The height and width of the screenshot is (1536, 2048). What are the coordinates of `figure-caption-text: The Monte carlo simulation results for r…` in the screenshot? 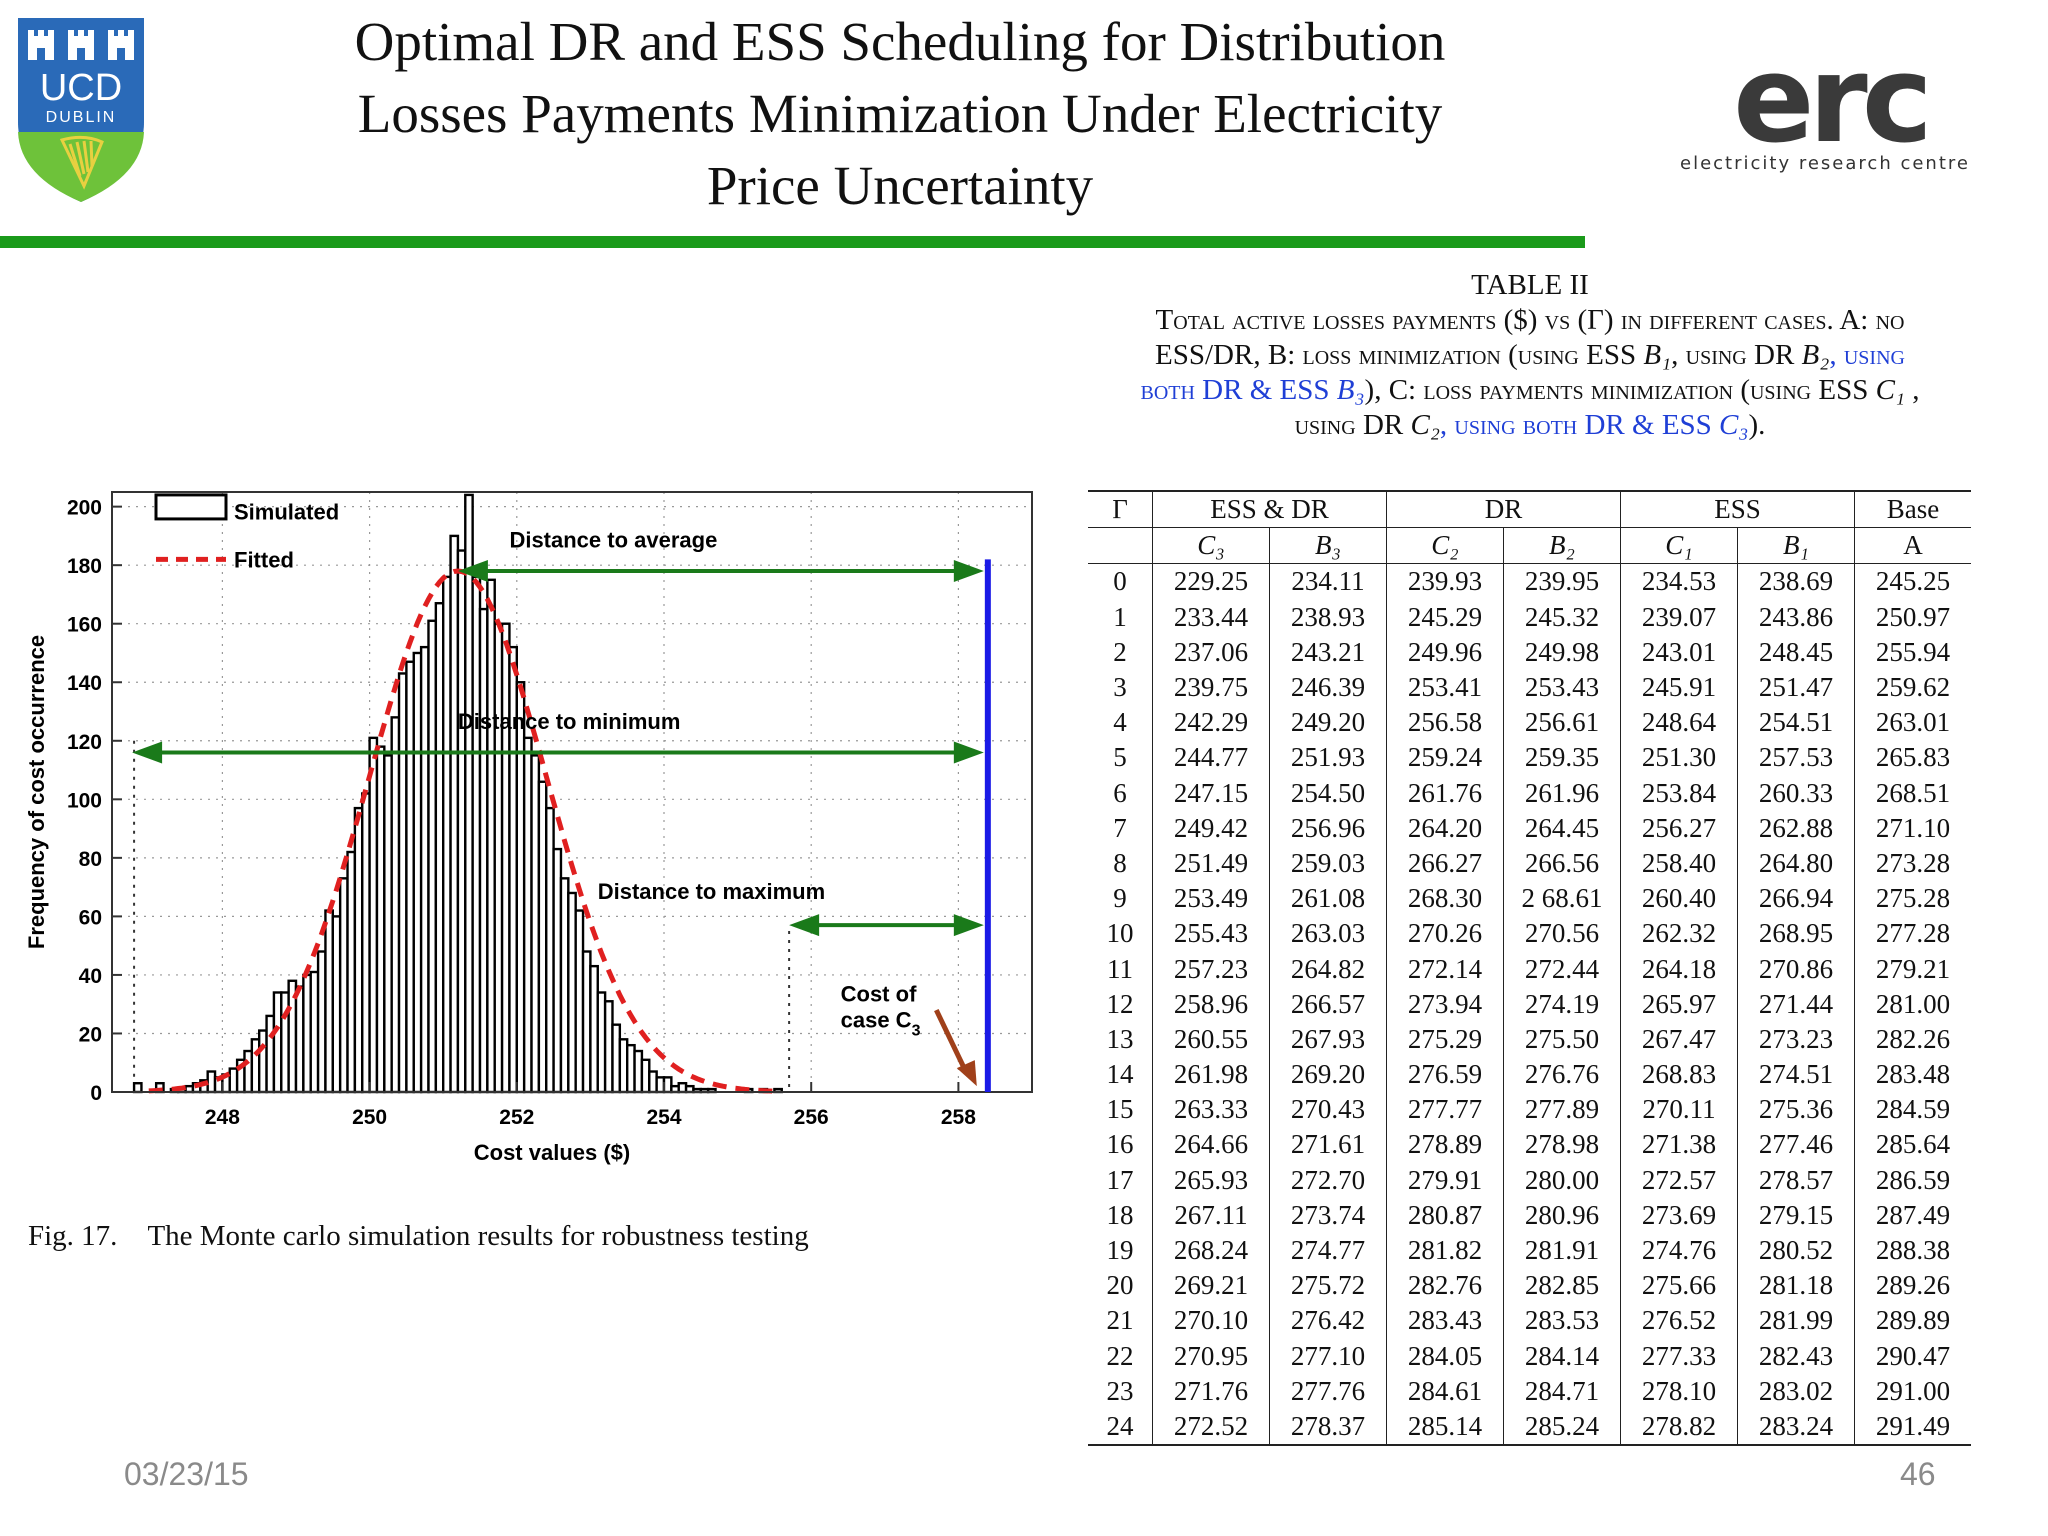 It's located at (478, 1236).